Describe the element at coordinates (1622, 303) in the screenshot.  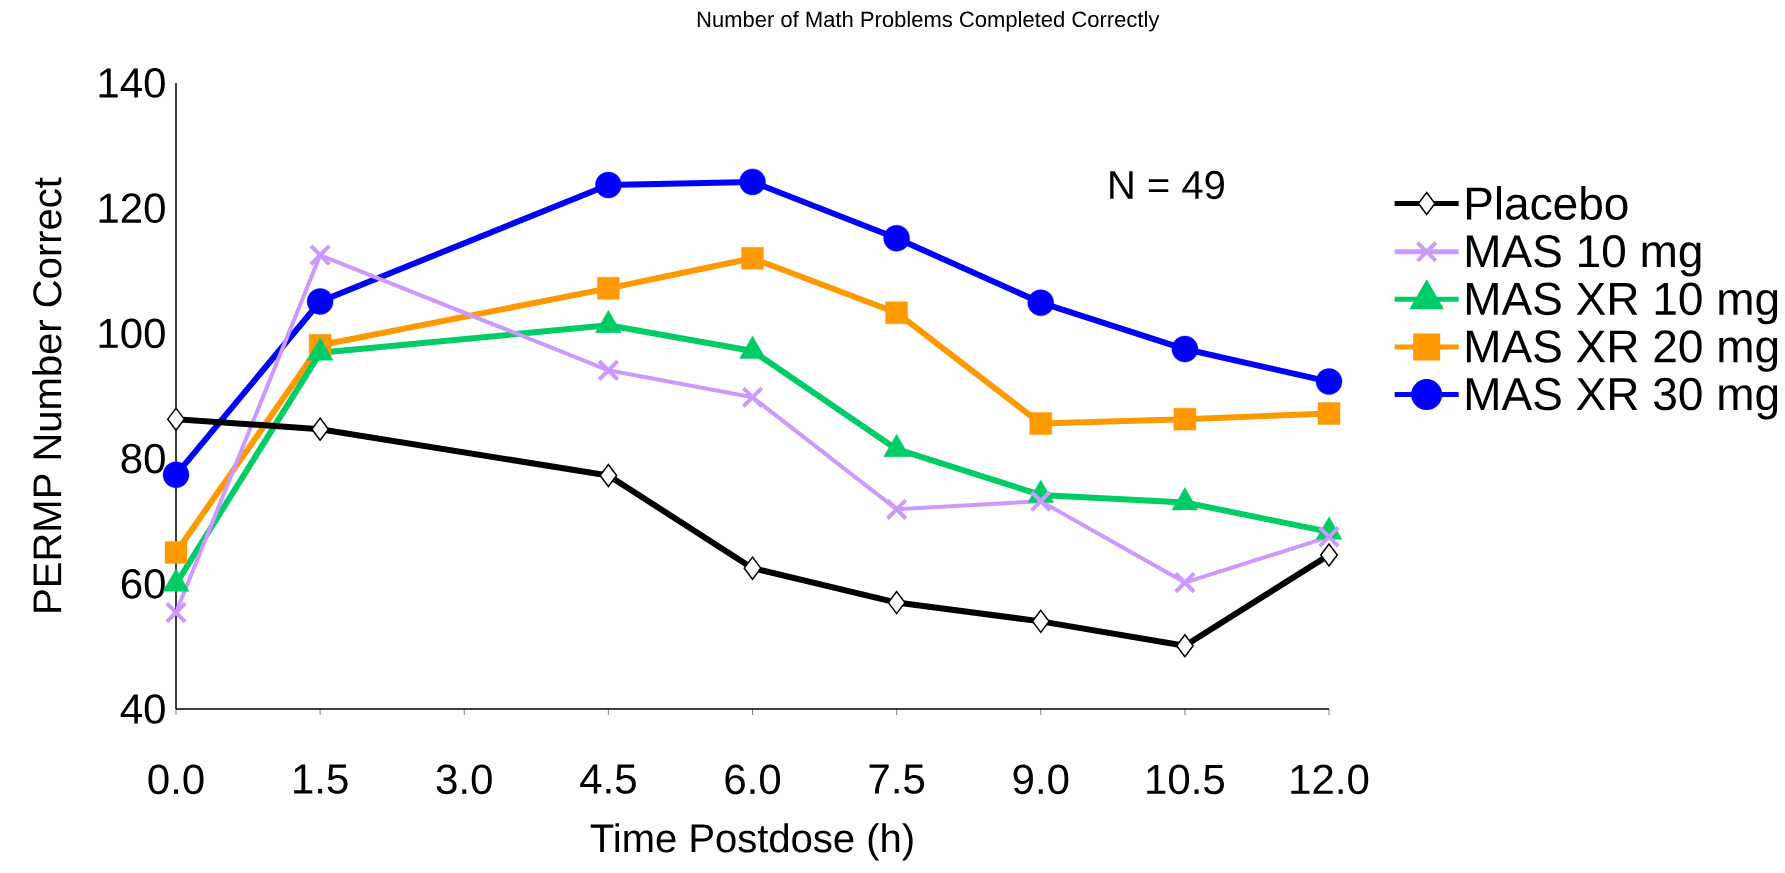
I see `legend-label: MAS XR 10 mg` at that location.